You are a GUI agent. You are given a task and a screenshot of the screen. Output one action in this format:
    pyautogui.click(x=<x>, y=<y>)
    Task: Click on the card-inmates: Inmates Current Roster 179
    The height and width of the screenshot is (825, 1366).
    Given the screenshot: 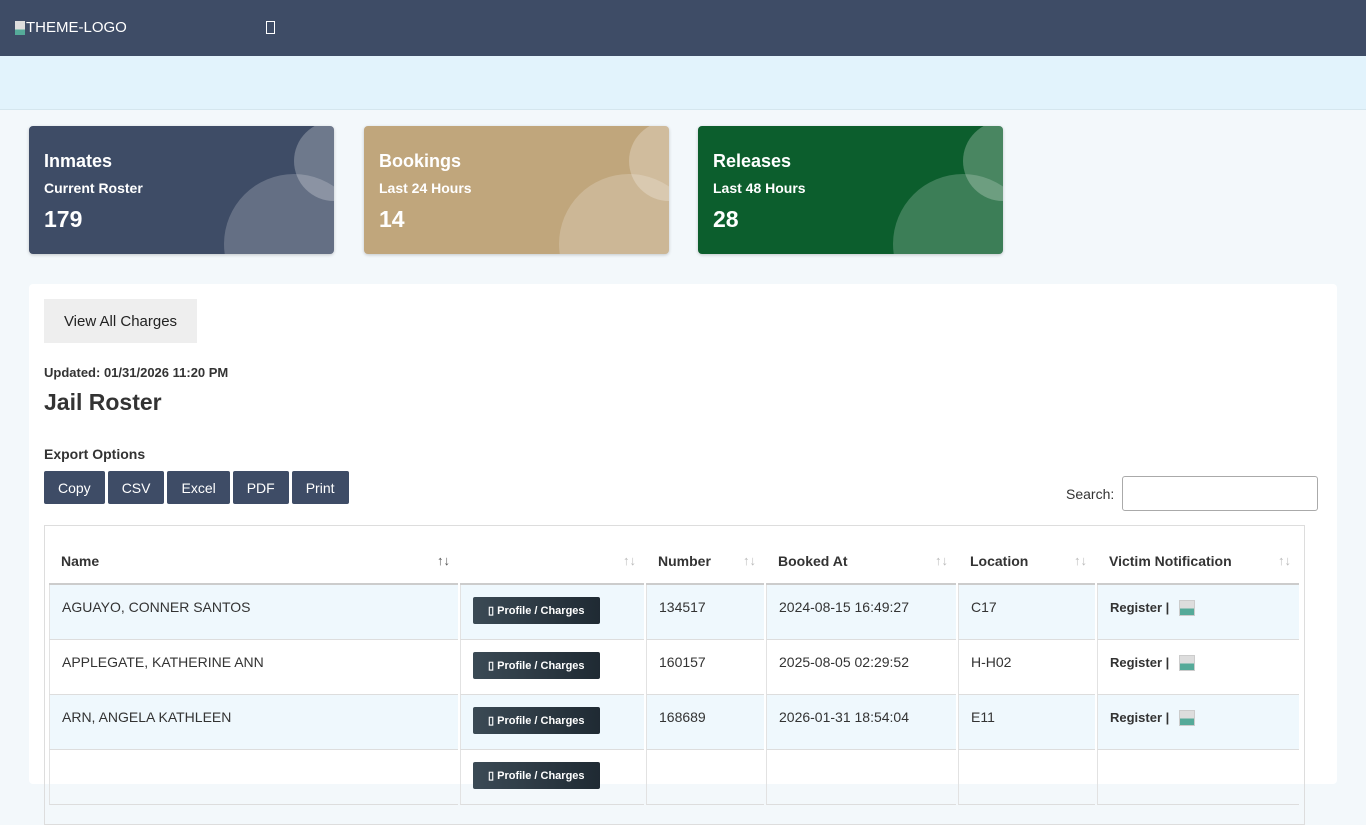 What is the action you would take?
    pyautogui.click(x=181, y=190)
    